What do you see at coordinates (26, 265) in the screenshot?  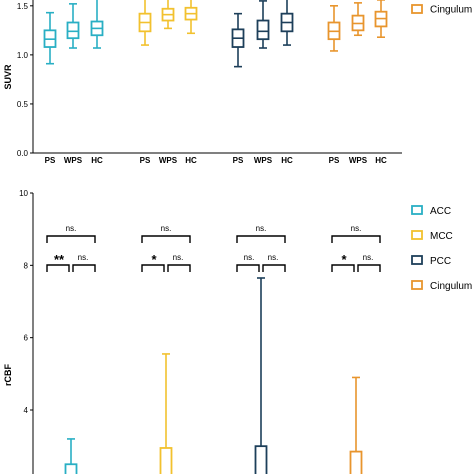 I see `y-tick-label: 8` at bounding box center [26, 265].